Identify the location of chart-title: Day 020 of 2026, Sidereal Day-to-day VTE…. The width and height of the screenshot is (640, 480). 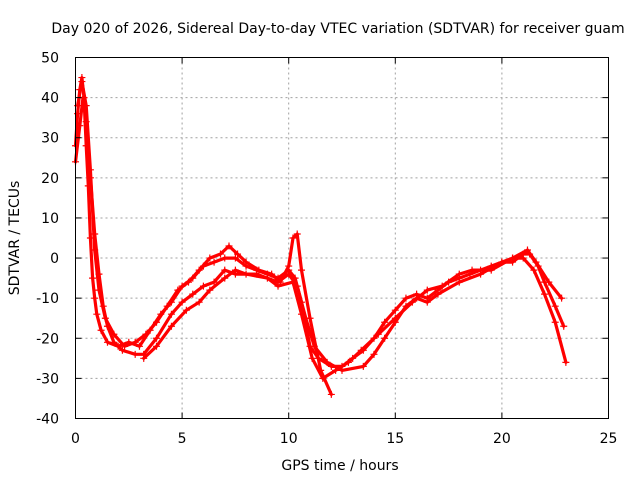
(337, 29).